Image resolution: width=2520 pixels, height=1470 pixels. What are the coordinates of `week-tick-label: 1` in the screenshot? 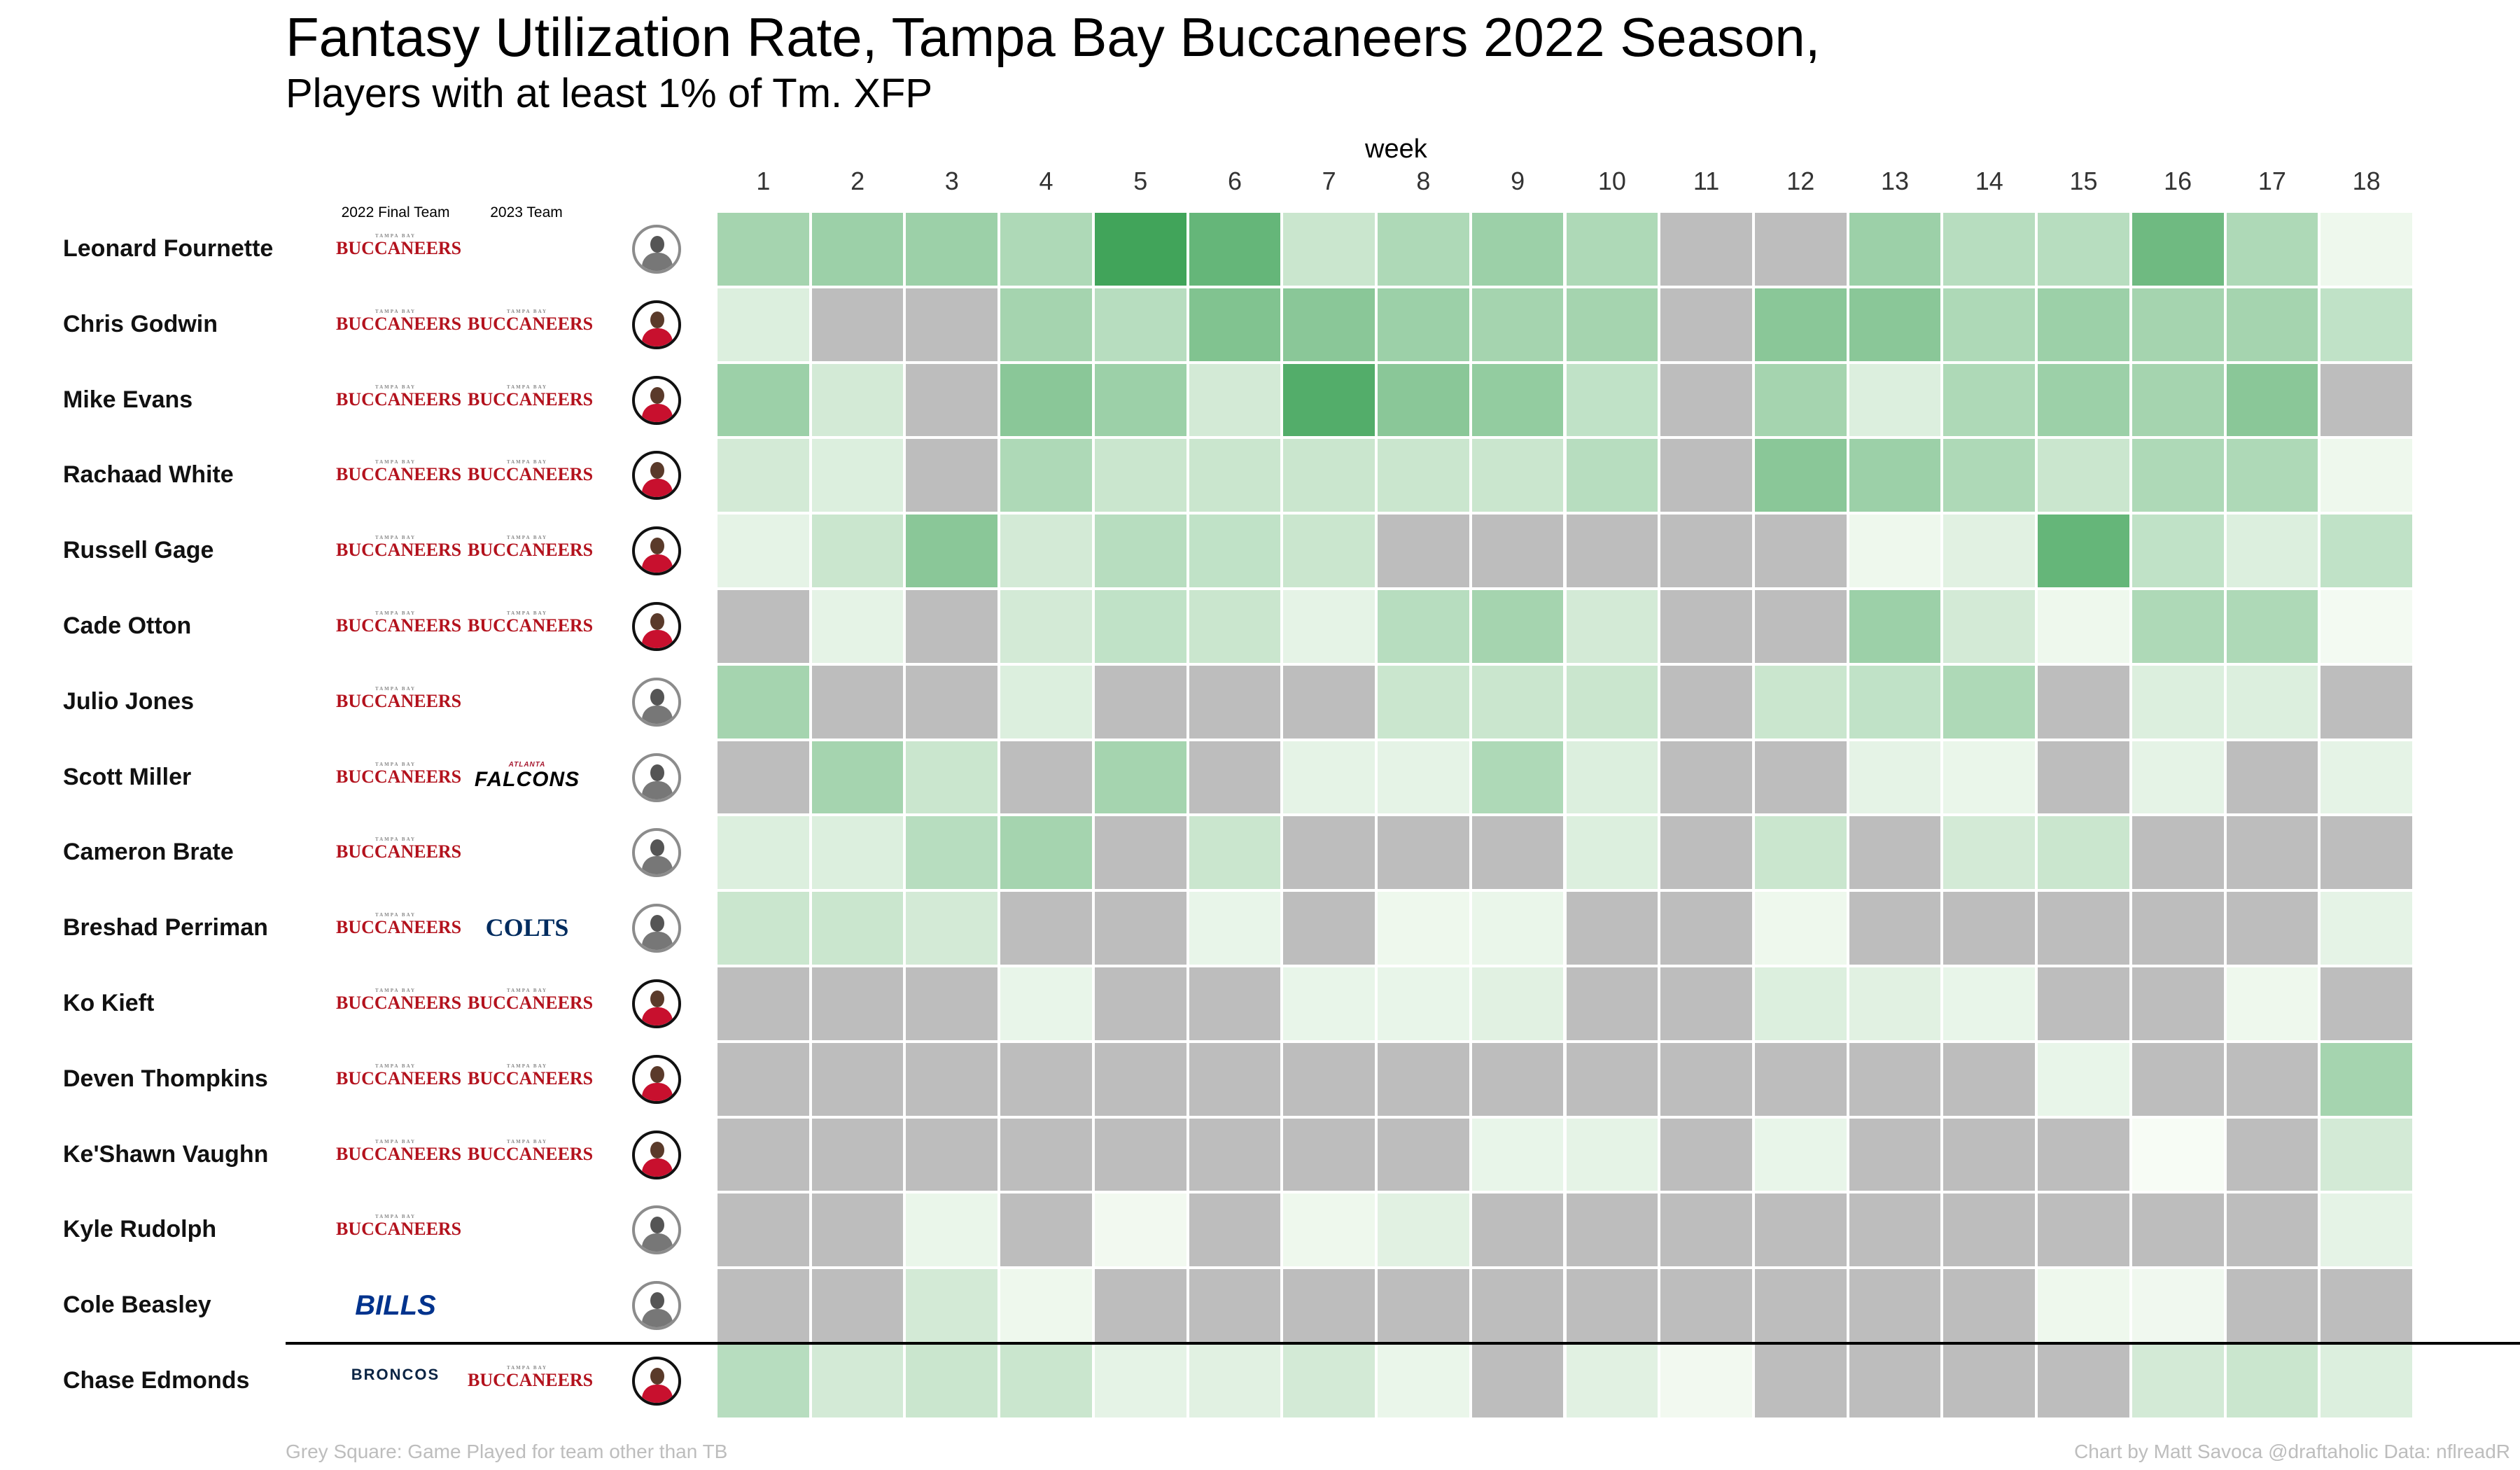 It's located at (763, 181).